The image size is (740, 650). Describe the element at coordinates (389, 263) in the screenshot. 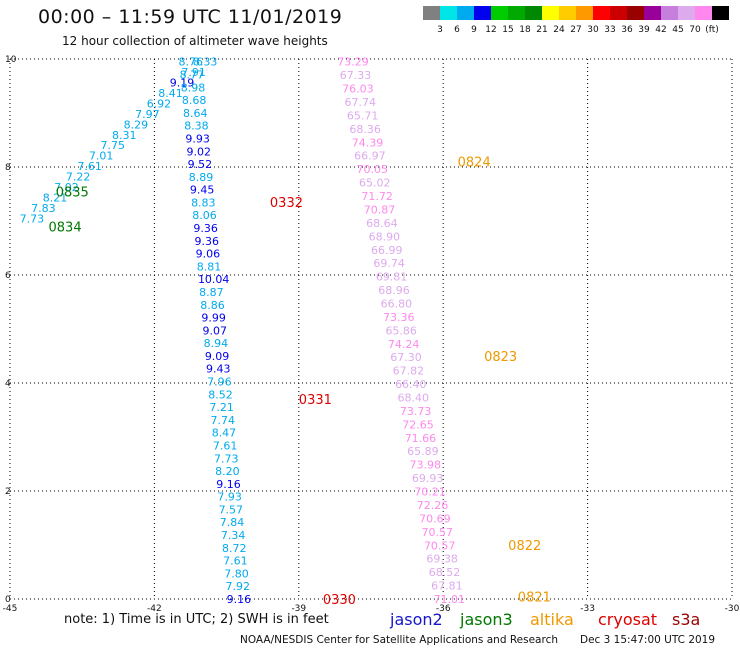

I see `swh-value: 69.74` at that location.